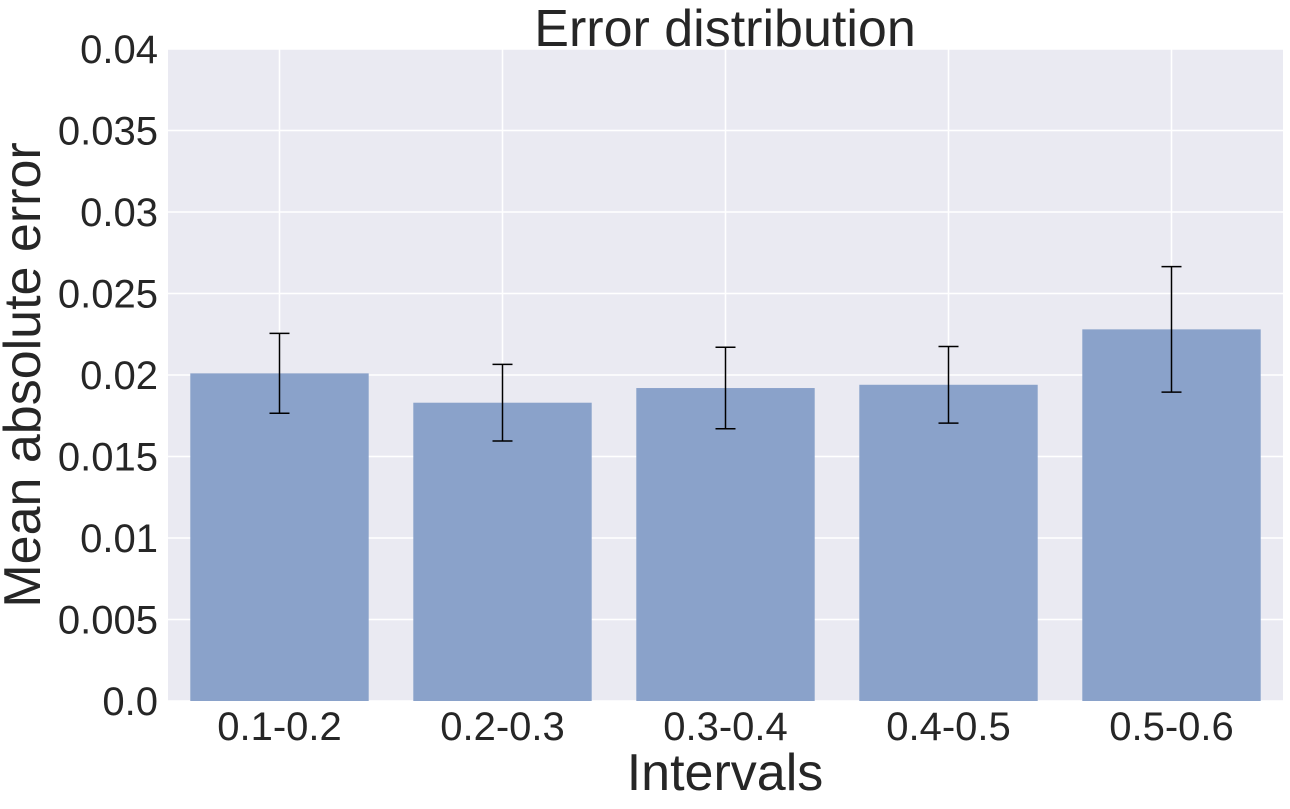 This screenshot has width=1290, height=809. I want to click on y-tick-label: 0.015, so click(108, 458).